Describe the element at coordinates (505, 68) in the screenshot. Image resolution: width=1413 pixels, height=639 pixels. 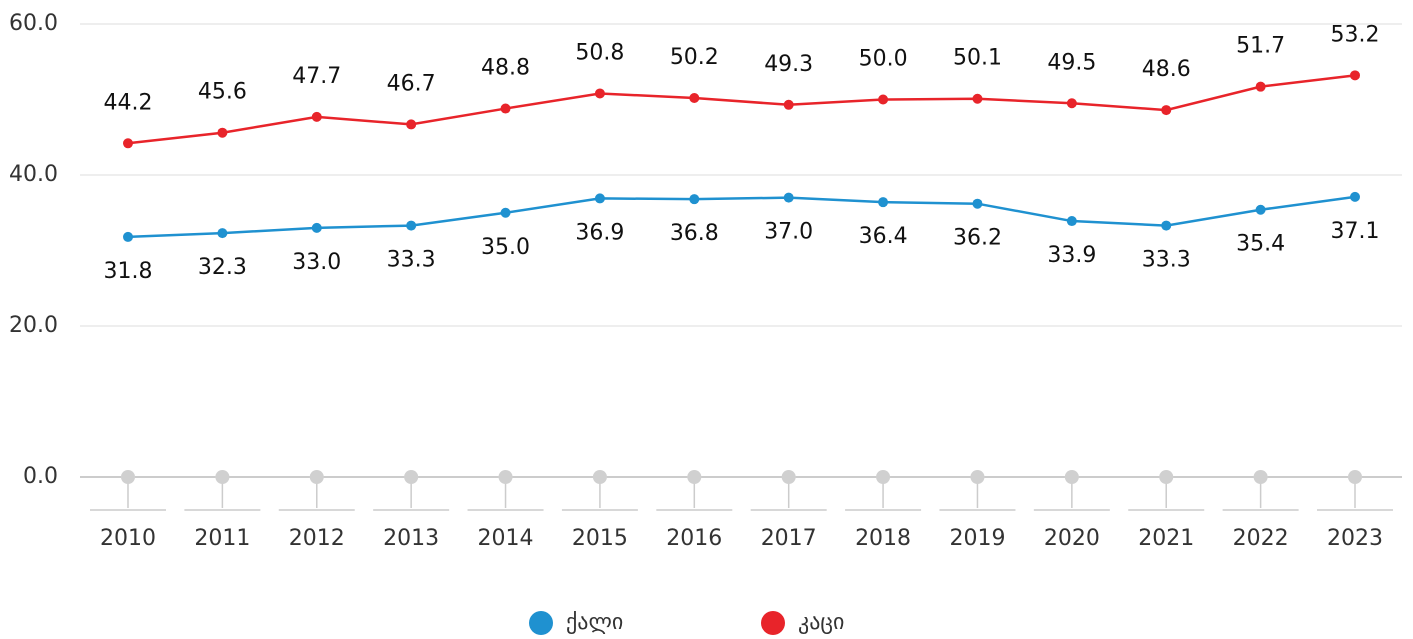
I see `data-label: 48.8` at that location.